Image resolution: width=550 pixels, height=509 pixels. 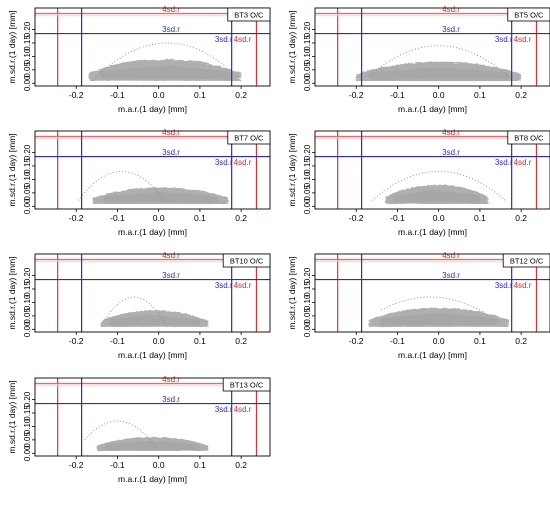 I want to click on panel-title-box: BT13 O/C, so click(x=246, y=384).